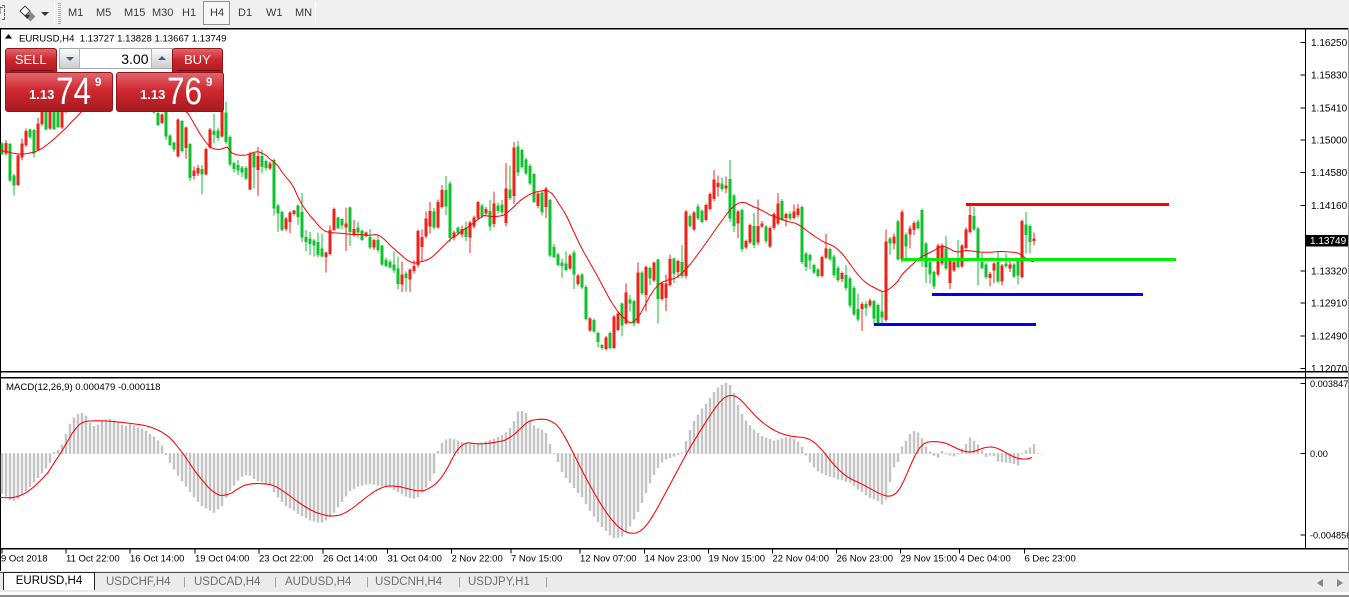 The image size is (1349, 597). I want to click on svg-text: 1.16250, so click(1329, 43).